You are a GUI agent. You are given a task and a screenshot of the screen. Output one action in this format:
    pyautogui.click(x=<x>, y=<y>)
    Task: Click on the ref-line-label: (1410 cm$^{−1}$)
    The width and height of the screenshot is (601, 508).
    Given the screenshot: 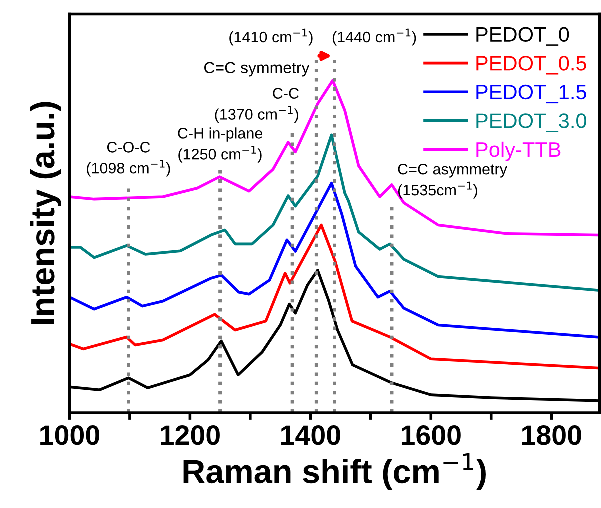 What is the action you would take?
    pyautogui.click(x=271, y=37)
    